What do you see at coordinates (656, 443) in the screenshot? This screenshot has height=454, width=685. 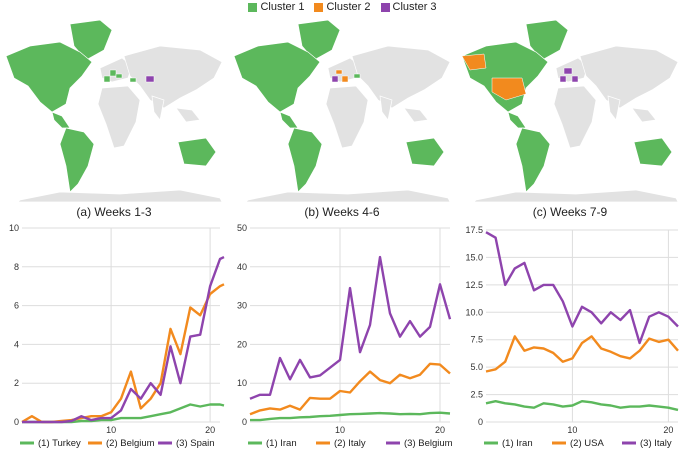 I see `legend-label: (3) Italy` at bounding box center [656, 443].